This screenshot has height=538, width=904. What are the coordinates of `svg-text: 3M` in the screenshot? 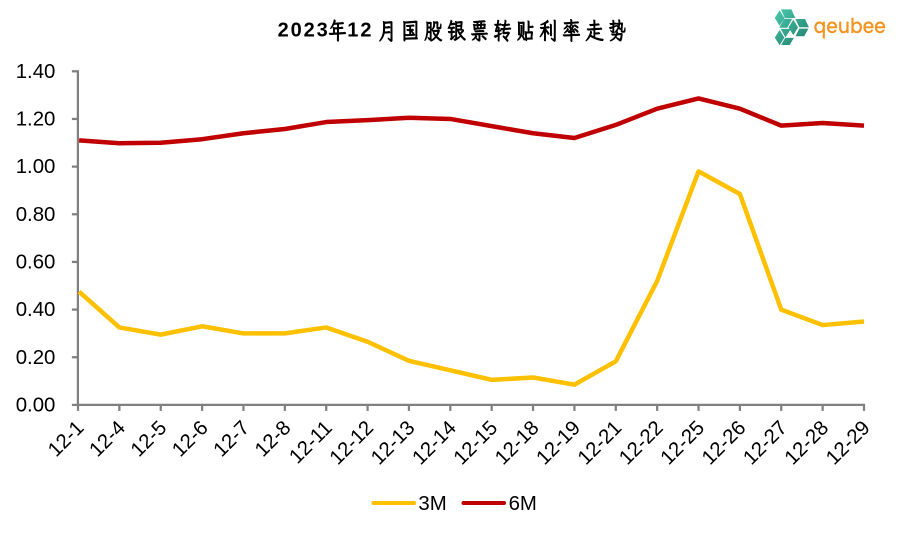 It's located at (432, 504).